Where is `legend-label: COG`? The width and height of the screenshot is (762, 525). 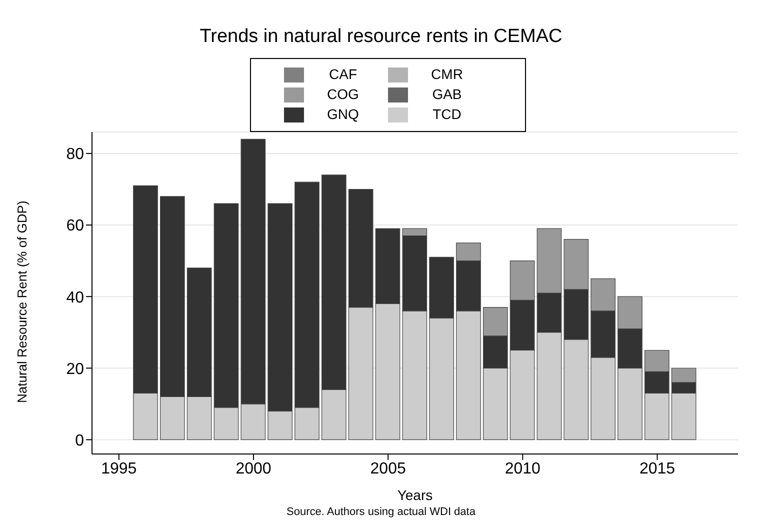
legend-label: COG is located at coordinates (343, 94).